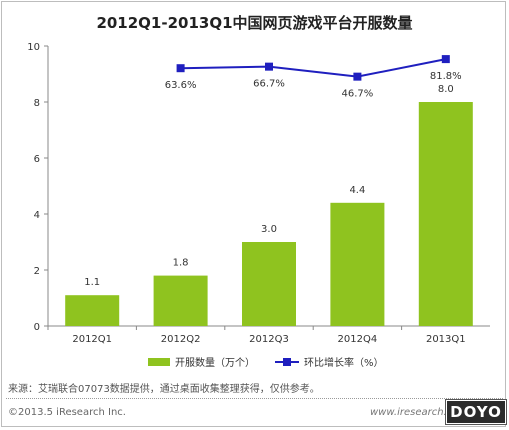  Describe the element at coordinates (357, 190) in the screenshot. I see `bar-data-label: 4.4` at that location.